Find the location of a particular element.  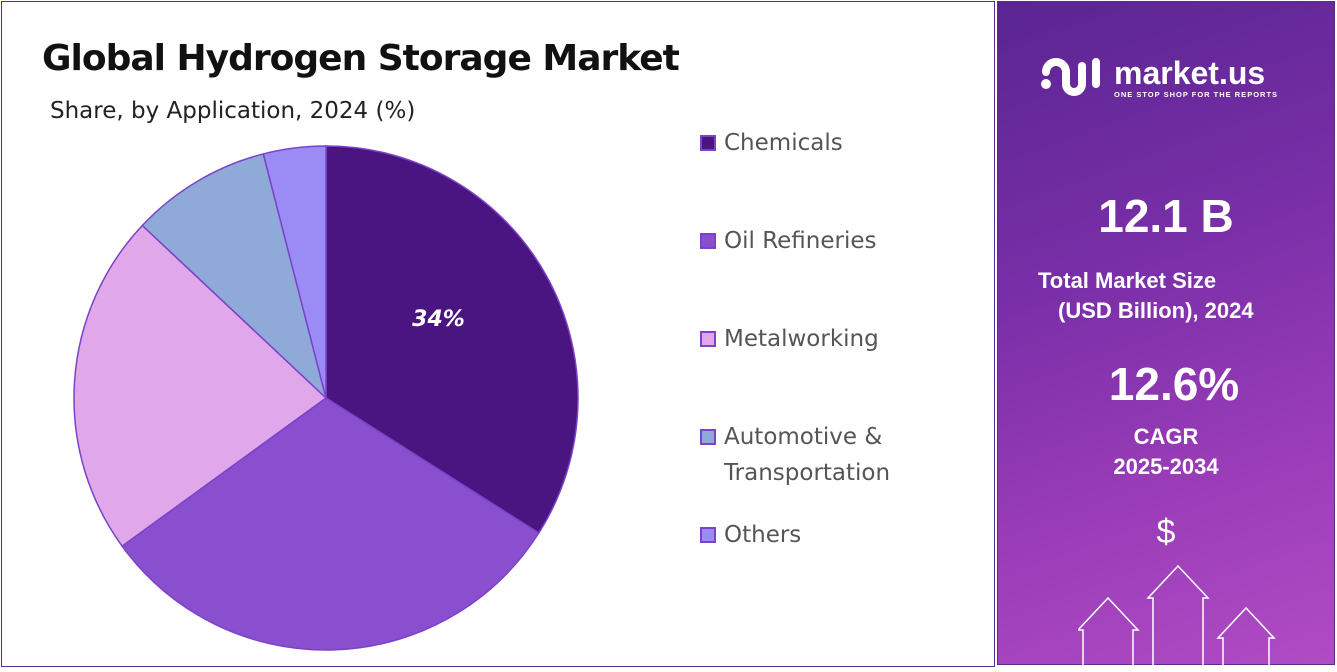

chart-title: Global Hydrogen Storage Market is located at coordinates (361, 58).